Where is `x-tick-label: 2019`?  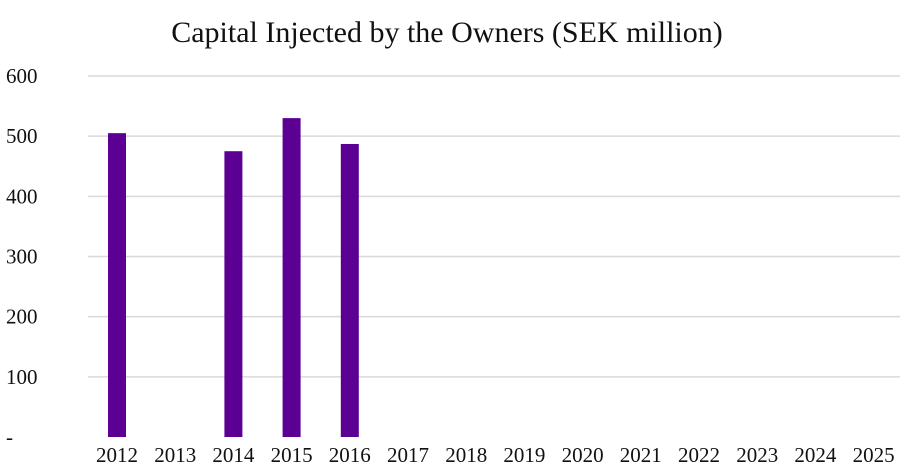
x-tick-label: 2019 is located at coordinates (524, 455).